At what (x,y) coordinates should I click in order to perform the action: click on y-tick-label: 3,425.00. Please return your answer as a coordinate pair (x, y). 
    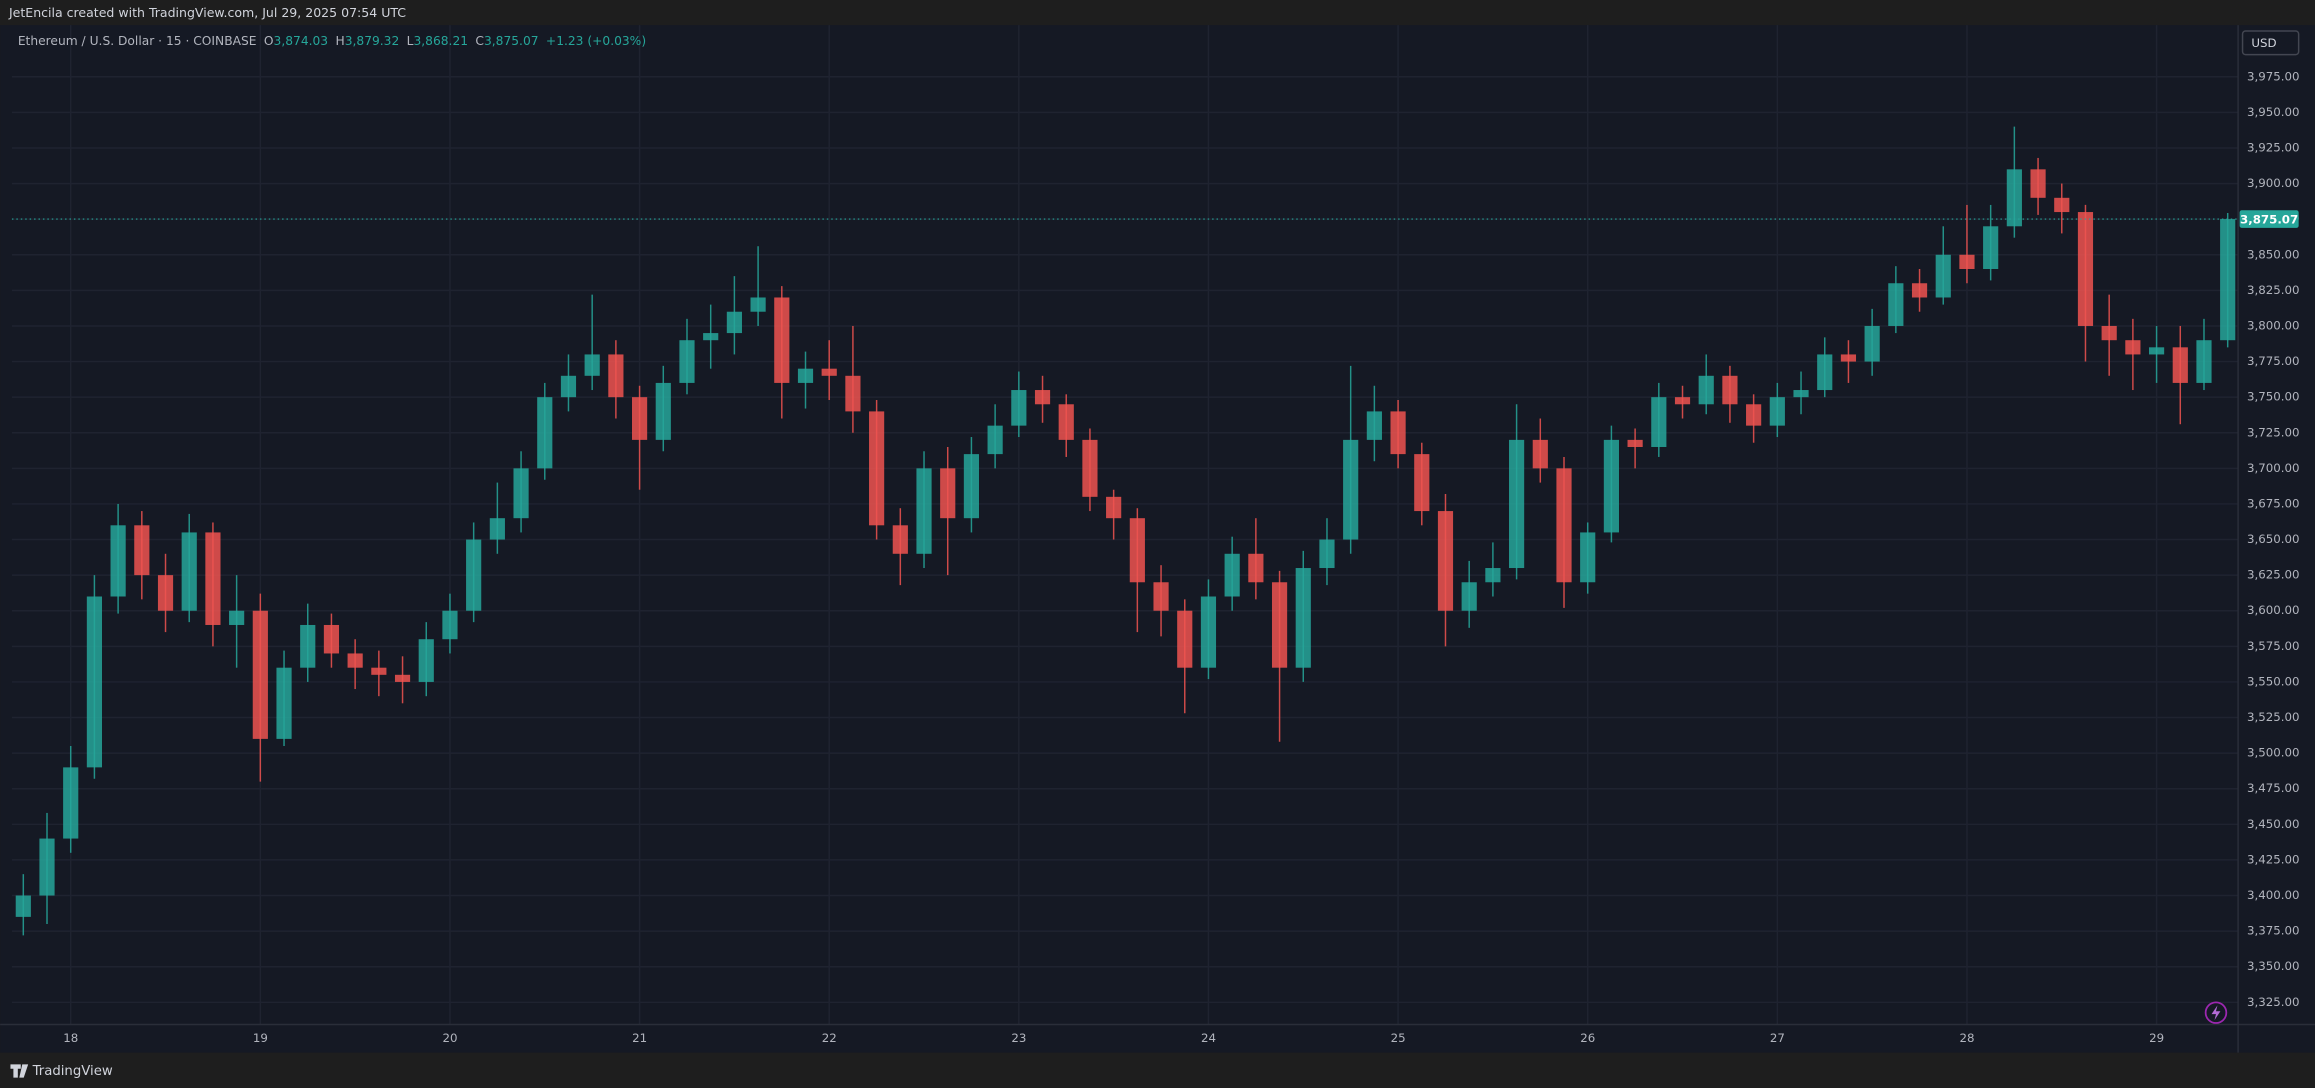
    Looking at the image, I should click on (2273, 859).